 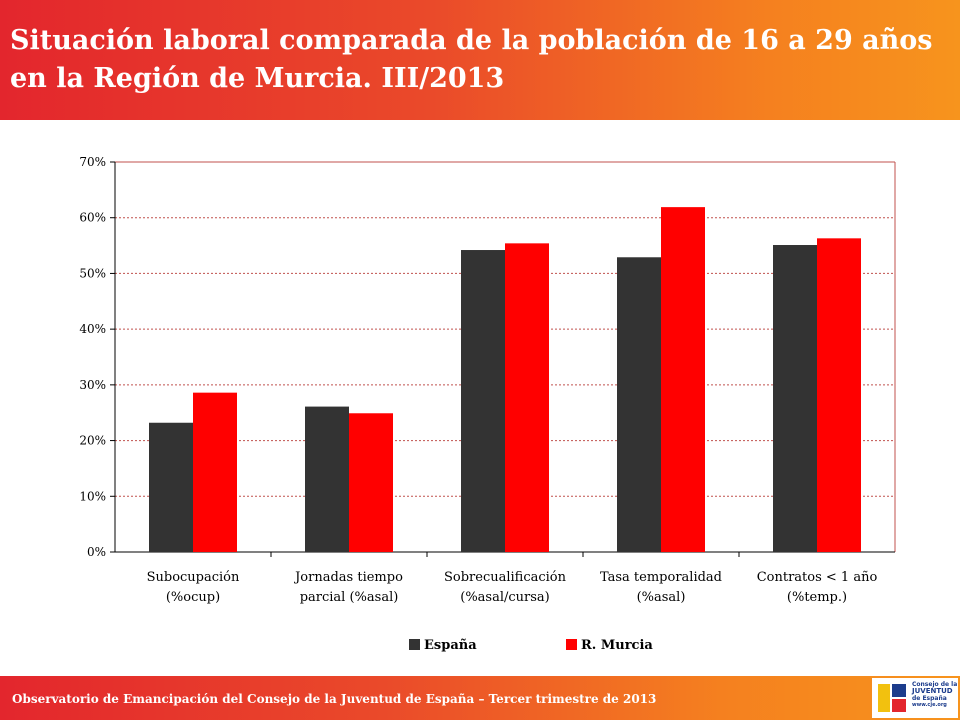 I want to click on x-category-label: Subocupación, so click(x=193, y=577).